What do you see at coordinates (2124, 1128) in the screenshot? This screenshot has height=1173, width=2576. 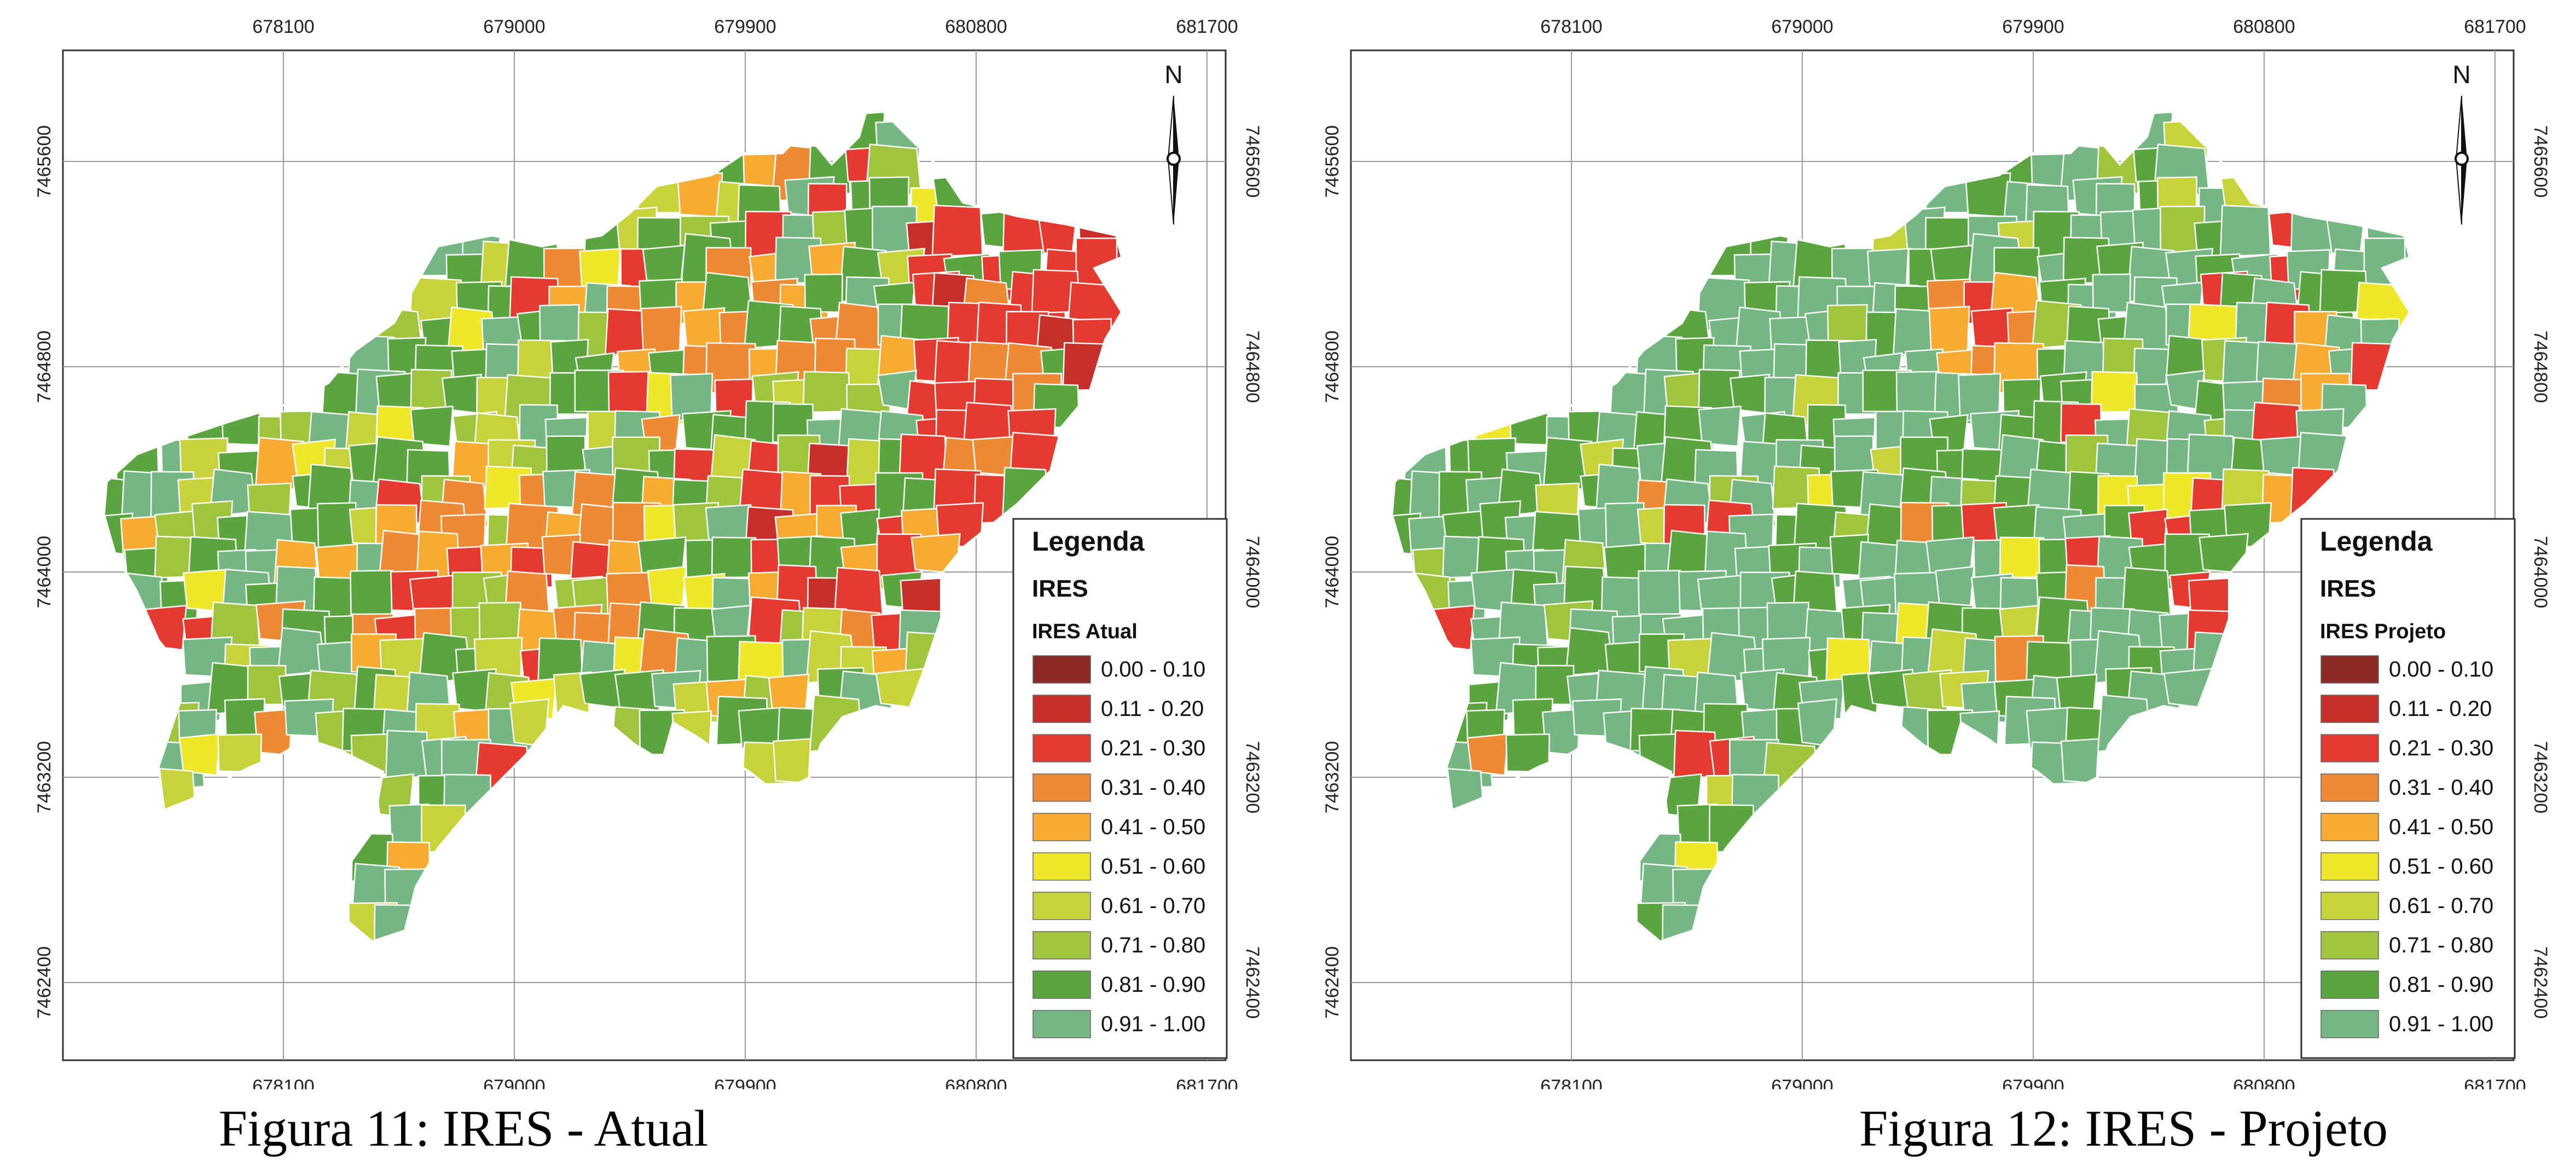 I see `figure-caption: Figura 12: IRES - Projeto` at bounding box center [2124, 1128].